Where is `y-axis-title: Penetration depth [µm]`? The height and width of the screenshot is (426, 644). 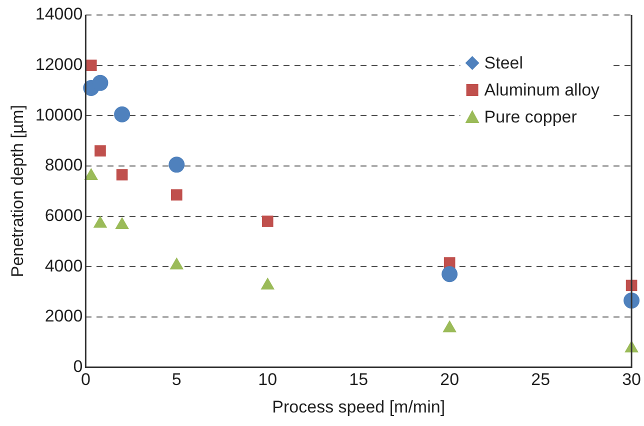
y-axis-title: Penetration depth [µm] is located at coordinates (17, 191).